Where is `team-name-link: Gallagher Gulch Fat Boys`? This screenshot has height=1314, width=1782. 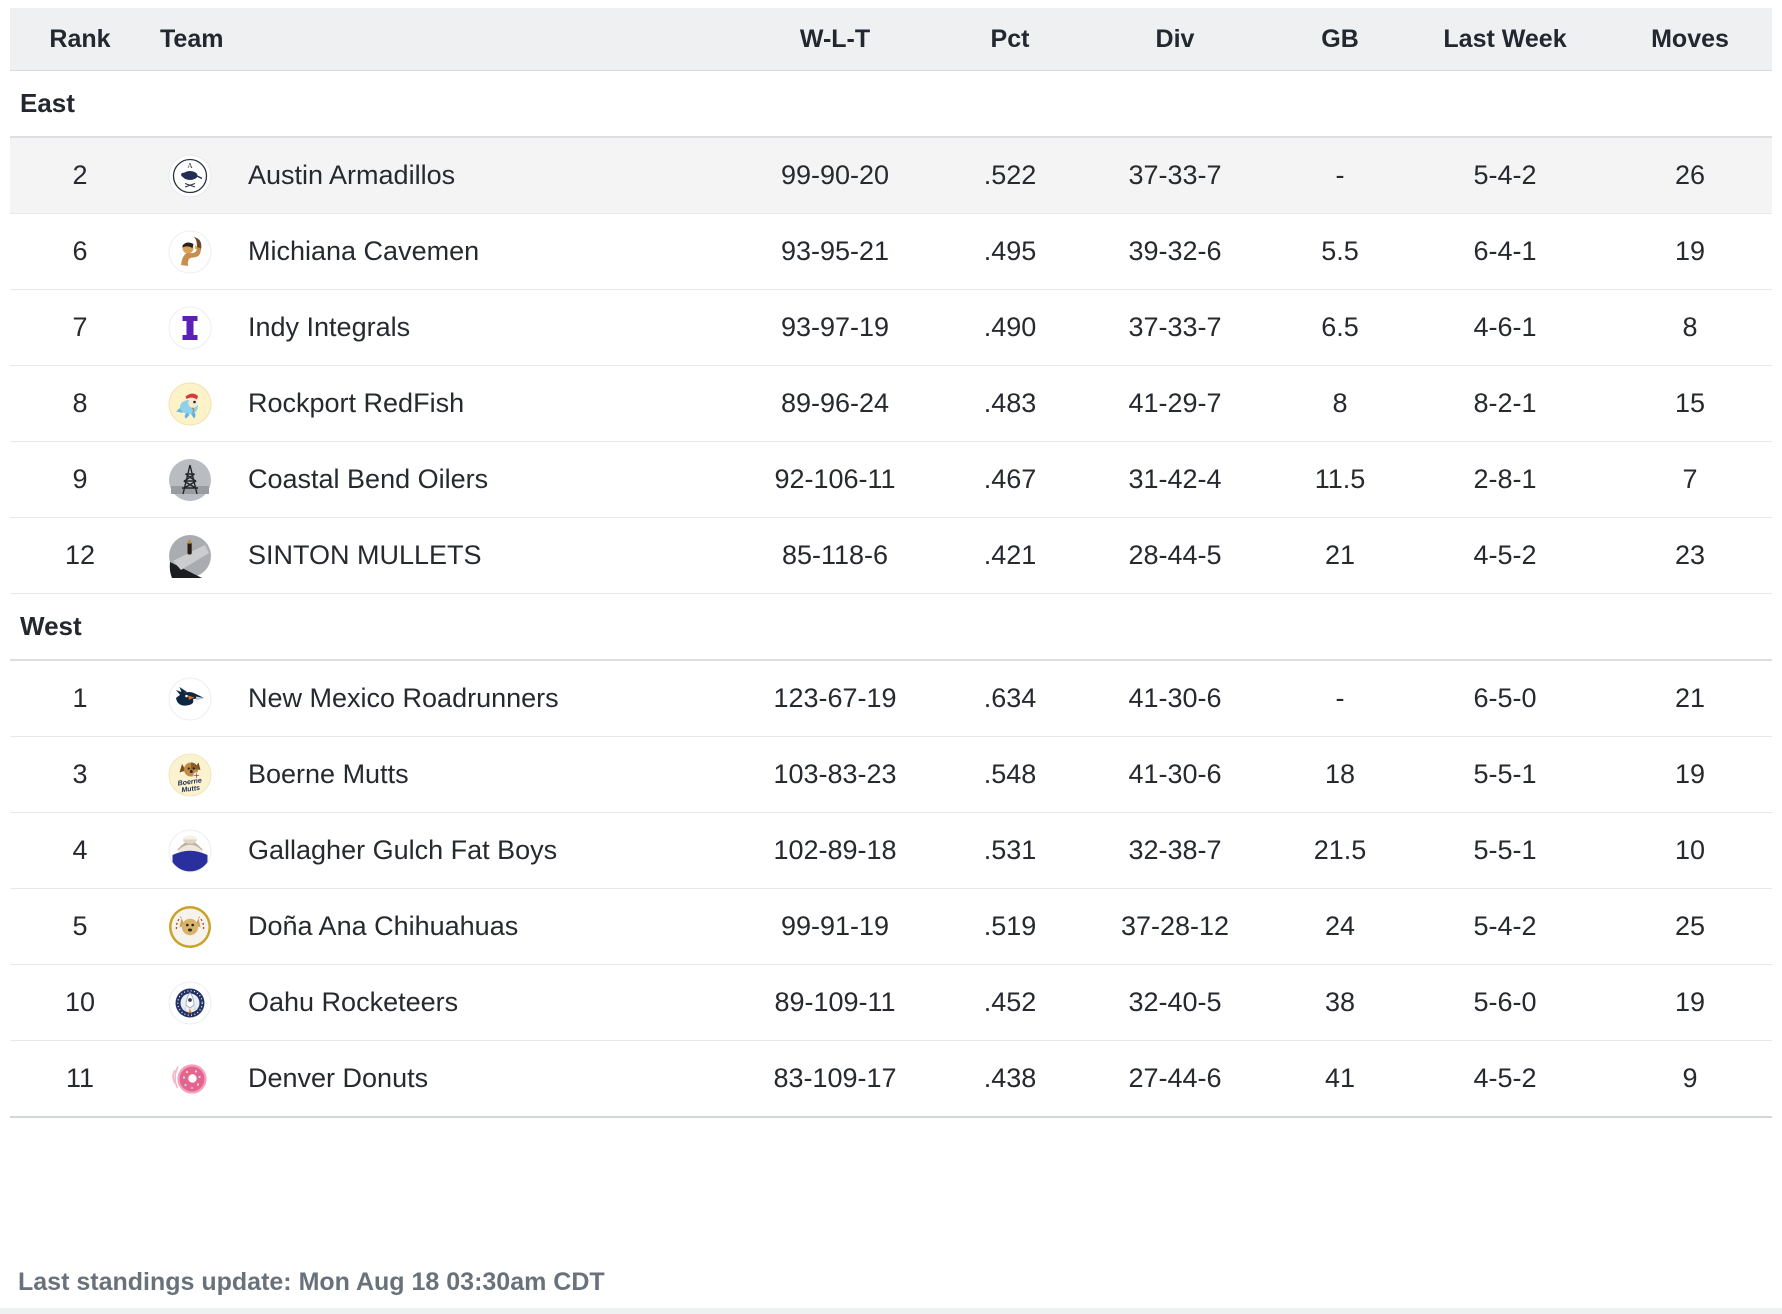 team-name-link: Gallagher Gulch Fat Boys is located at coordinates (403, 850).